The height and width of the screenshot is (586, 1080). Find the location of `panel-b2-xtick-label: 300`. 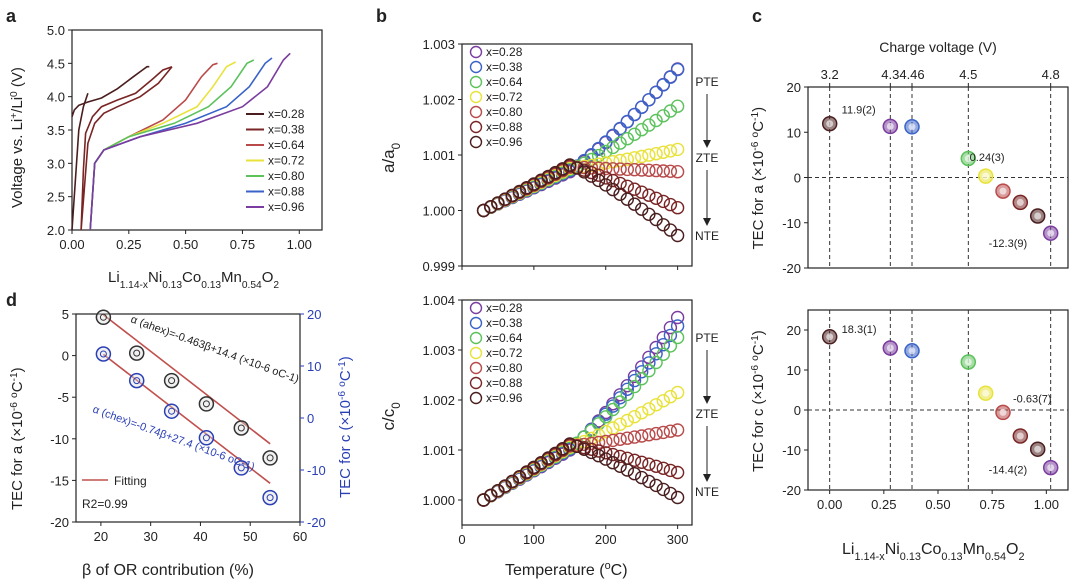

panel-b2-xtick-label: 300 is located at coordinates (678, 539).